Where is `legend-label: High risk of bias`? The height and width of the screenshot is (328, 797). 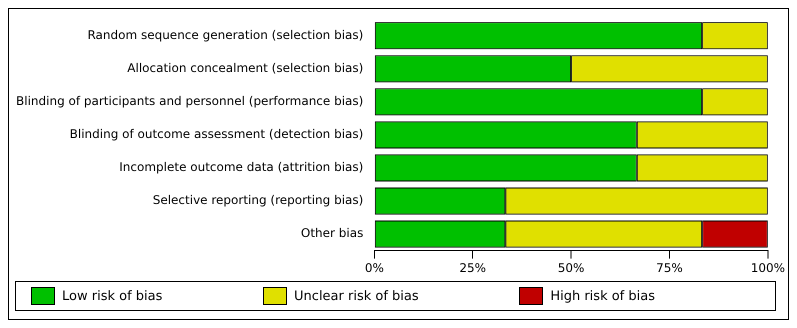 legend-label: High risk of bias is located at coordinates (602, 296).